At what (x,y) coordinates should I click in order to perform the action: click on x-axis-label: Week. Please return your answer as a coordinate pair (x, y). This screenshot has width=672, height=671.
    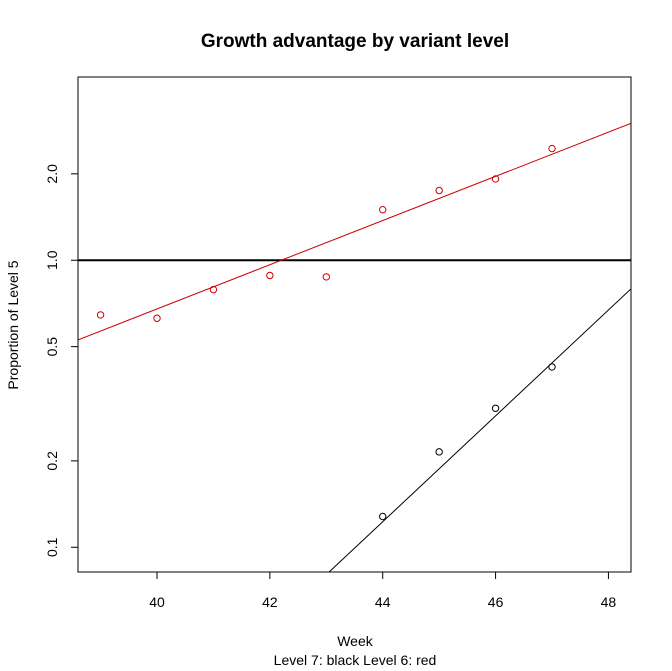
    Looking at the image, I should click on (355, 641).